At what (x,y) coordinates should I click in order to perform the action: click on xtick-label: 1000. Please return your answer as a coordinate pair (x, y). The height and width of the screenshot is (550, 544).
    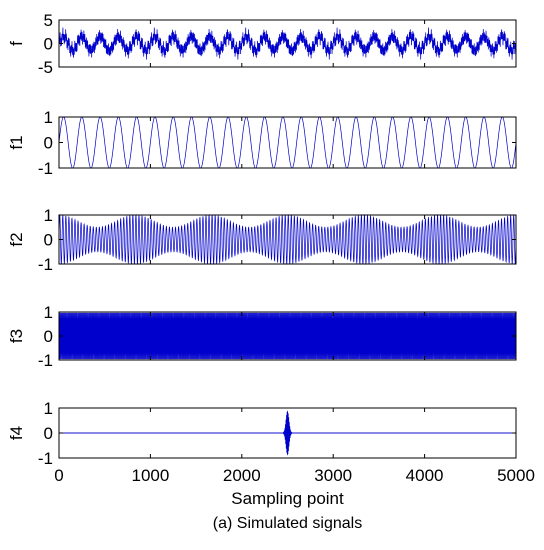
    Looking at the image, I should click on (150, 475).